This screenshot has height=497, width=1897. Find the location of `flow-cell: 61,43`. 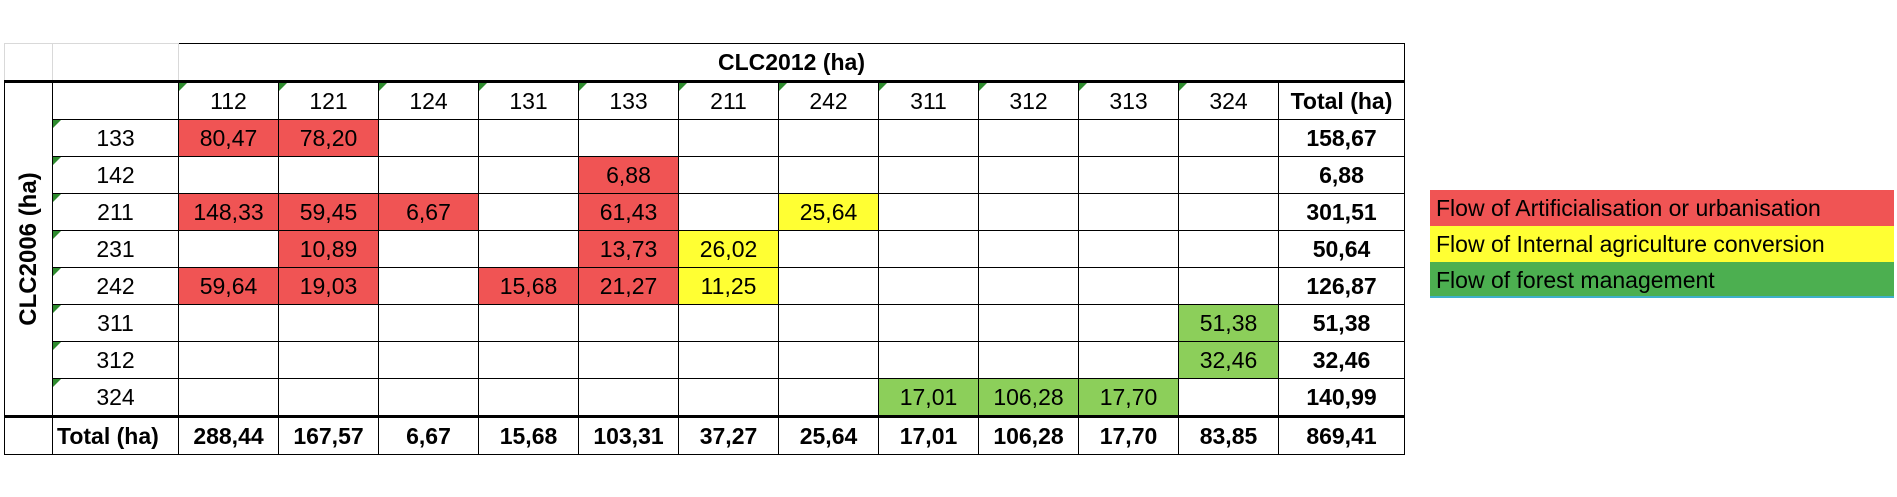

flow-cell: 61,43 is located at coordinates (628, 212).